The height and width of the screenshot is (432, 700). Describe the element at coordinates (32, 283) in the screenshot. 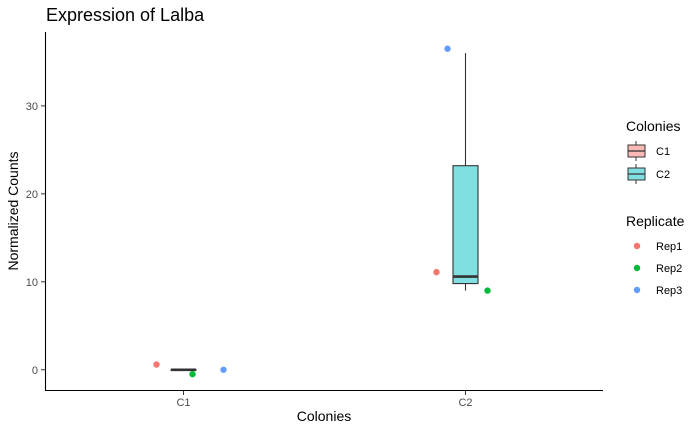

I see `y-tick-label: 10` at that location.